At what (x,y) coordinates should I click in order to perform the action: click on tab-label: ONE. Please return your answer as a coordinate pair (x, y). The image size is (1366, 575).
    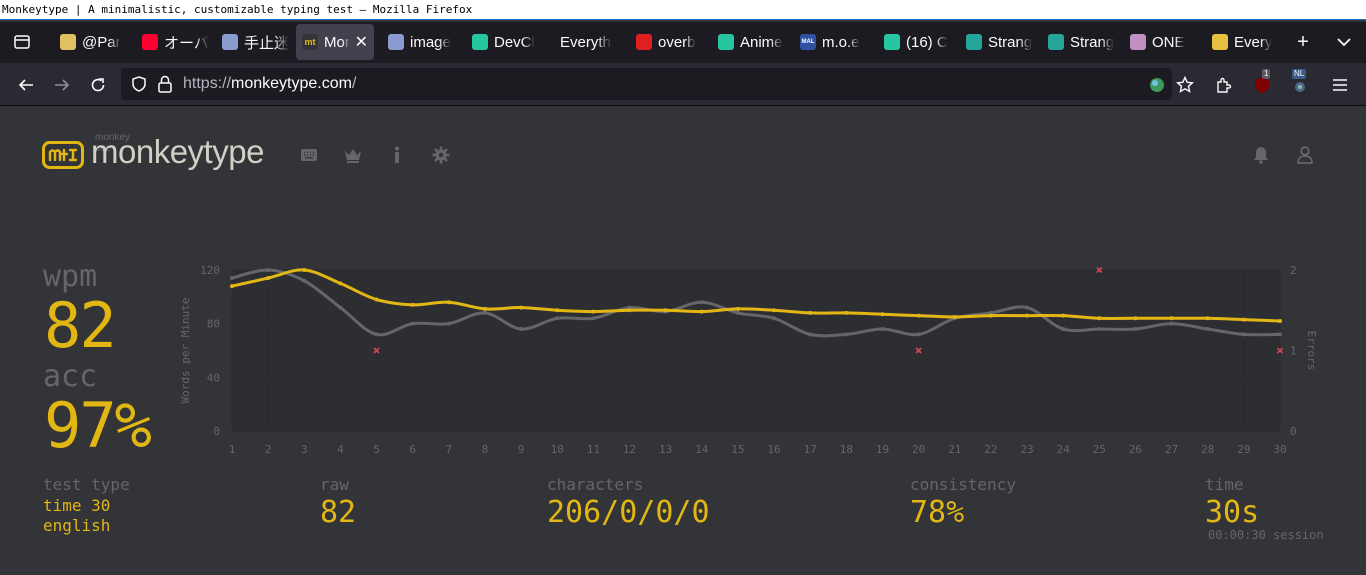
    Looking at the image, I should click on (1168, 42).